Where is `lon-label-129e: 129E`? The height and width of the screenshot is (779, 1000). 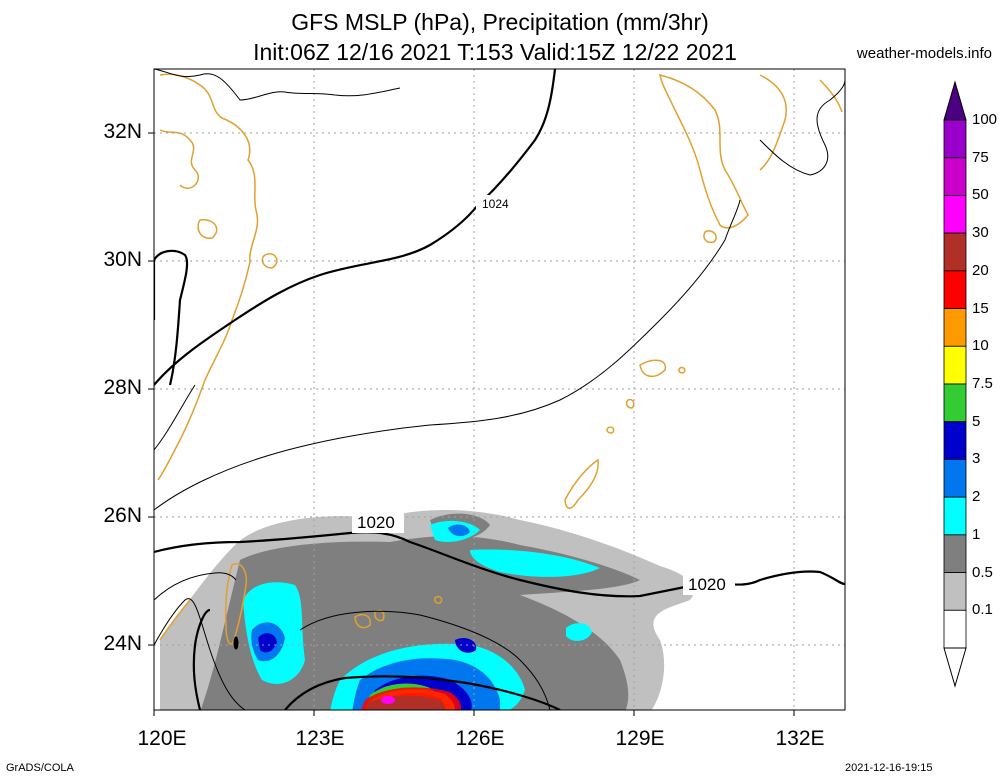 lon-label-129e: 129E is located at coordinates (640, 738).